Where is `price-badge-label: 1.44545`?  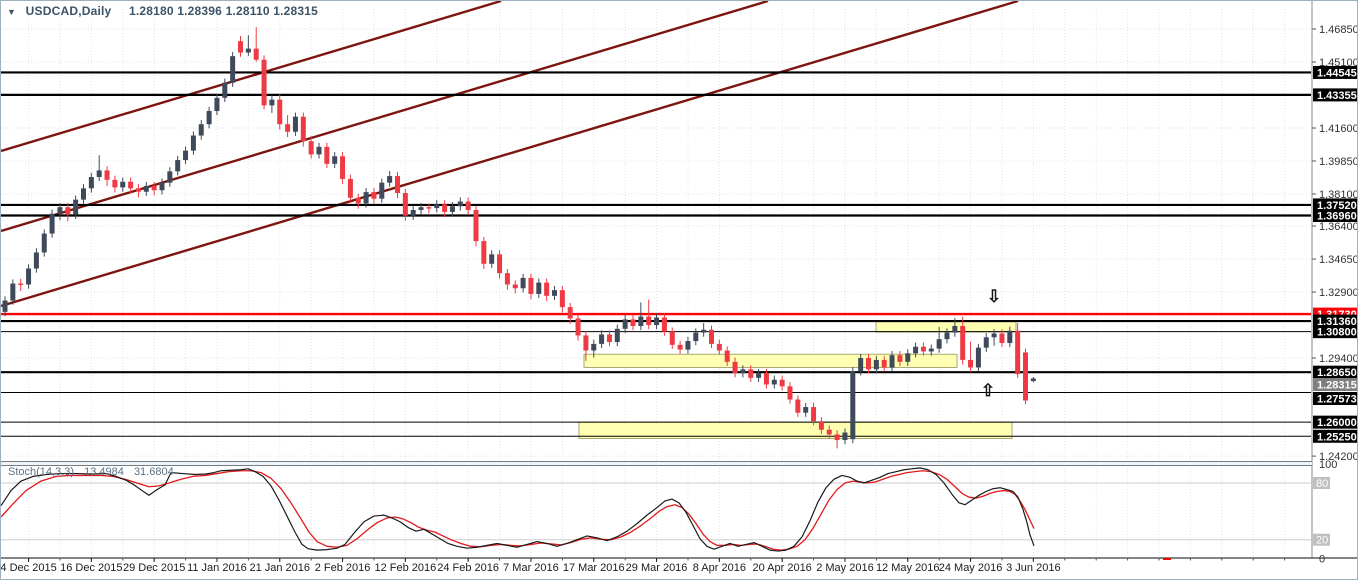 price-badge-label: 1.44545 is located at coordinates (1337, 73).